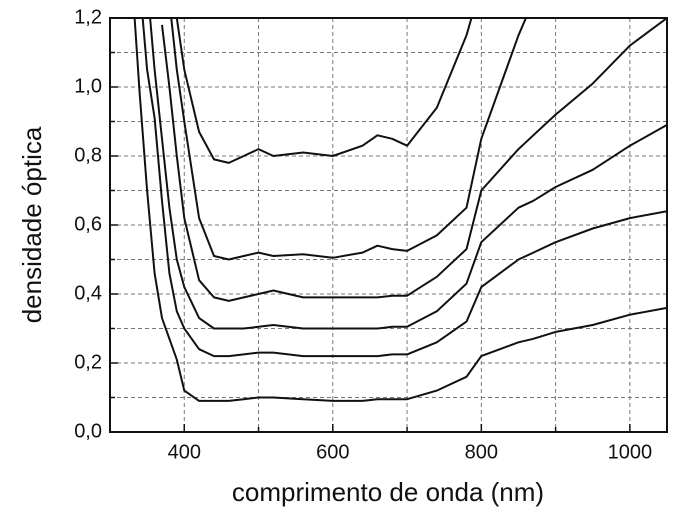 This screenshot has width=677, height=522. I want to click on data-line, so click(324, 91).